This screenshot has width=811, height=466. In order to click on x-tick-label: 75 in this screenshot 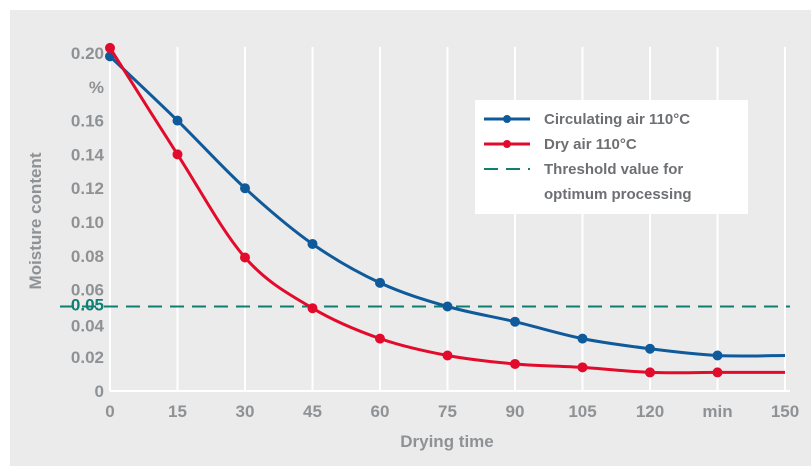, I will do `click(447, 411)`.